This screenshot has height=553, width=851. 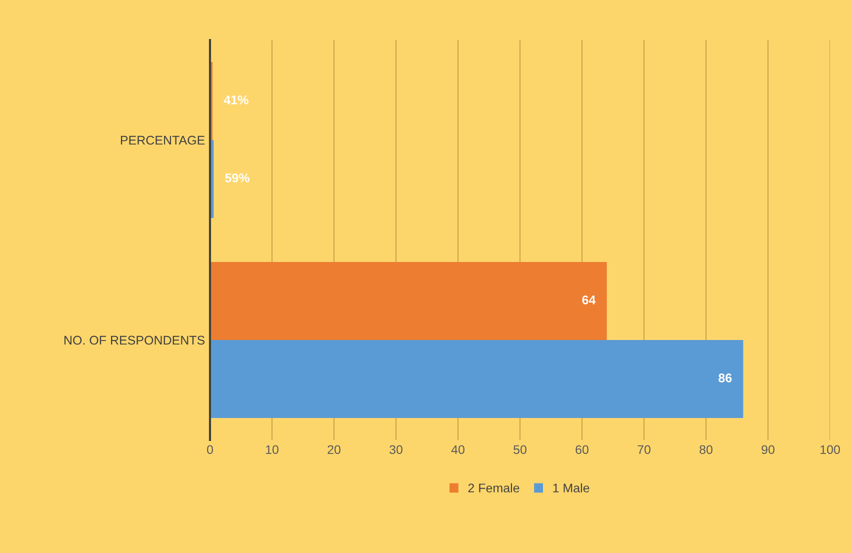 What do you see at coordinates (725, 378) in the screenshot?
I see `data-label: 86` at bounding box center [725, 378].